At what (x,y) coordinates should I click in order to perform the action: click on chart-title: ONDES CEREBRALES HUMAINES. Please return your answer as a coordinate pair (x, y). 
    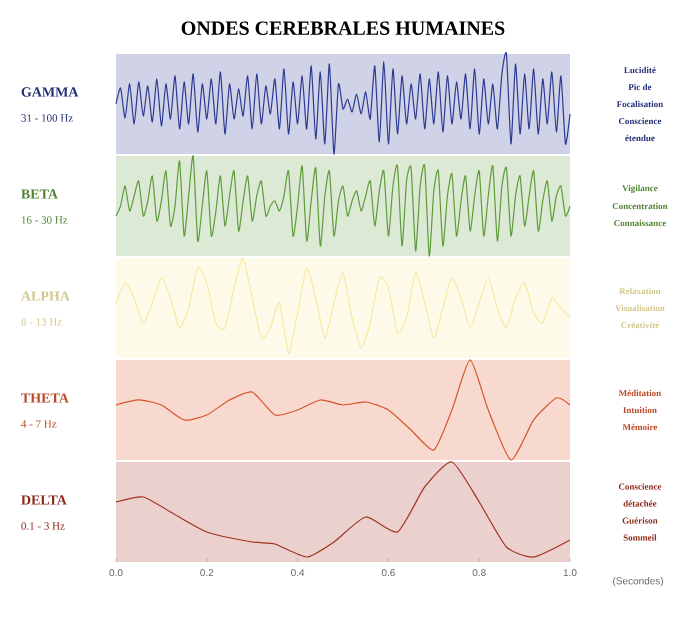
    Looking at the image, I should click on (343, 28).